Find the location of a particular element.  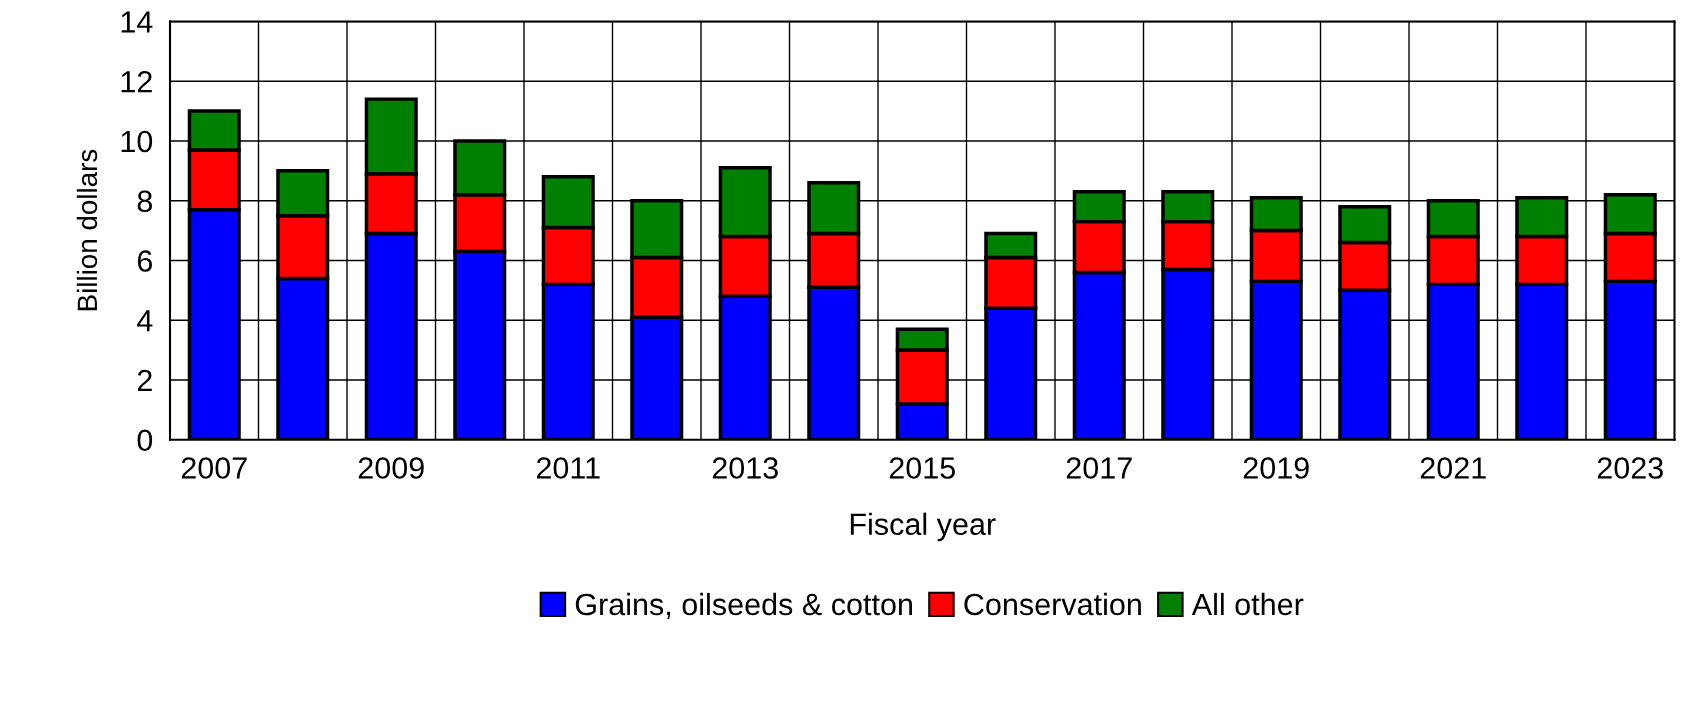

x-tick-label: 2023 is located at coordinates (1630, 468).